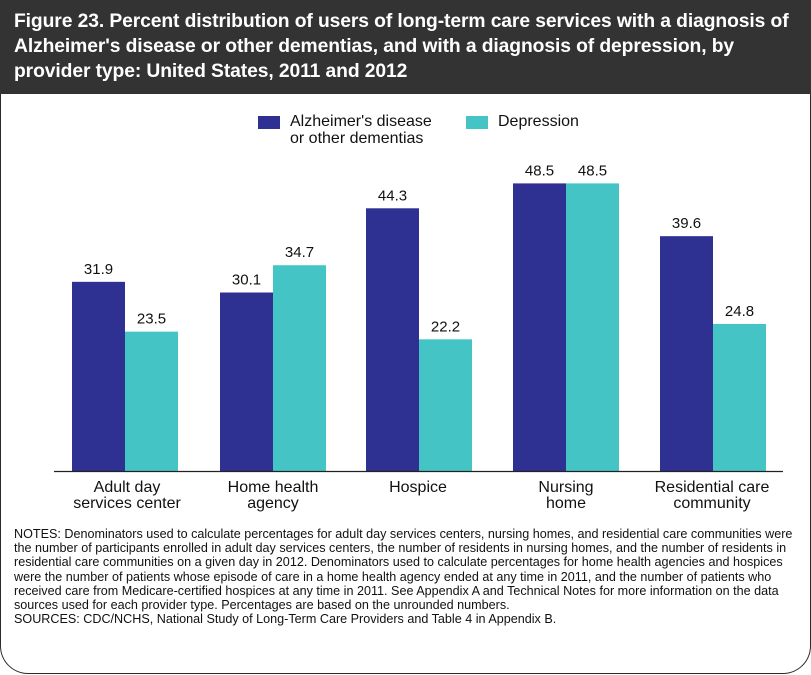 The width and height of the screenshot is (811, 675). Describe the element at coordinates (98, 376) in the screenshot. I see `bar-alzheimers-adult-day` at that location.